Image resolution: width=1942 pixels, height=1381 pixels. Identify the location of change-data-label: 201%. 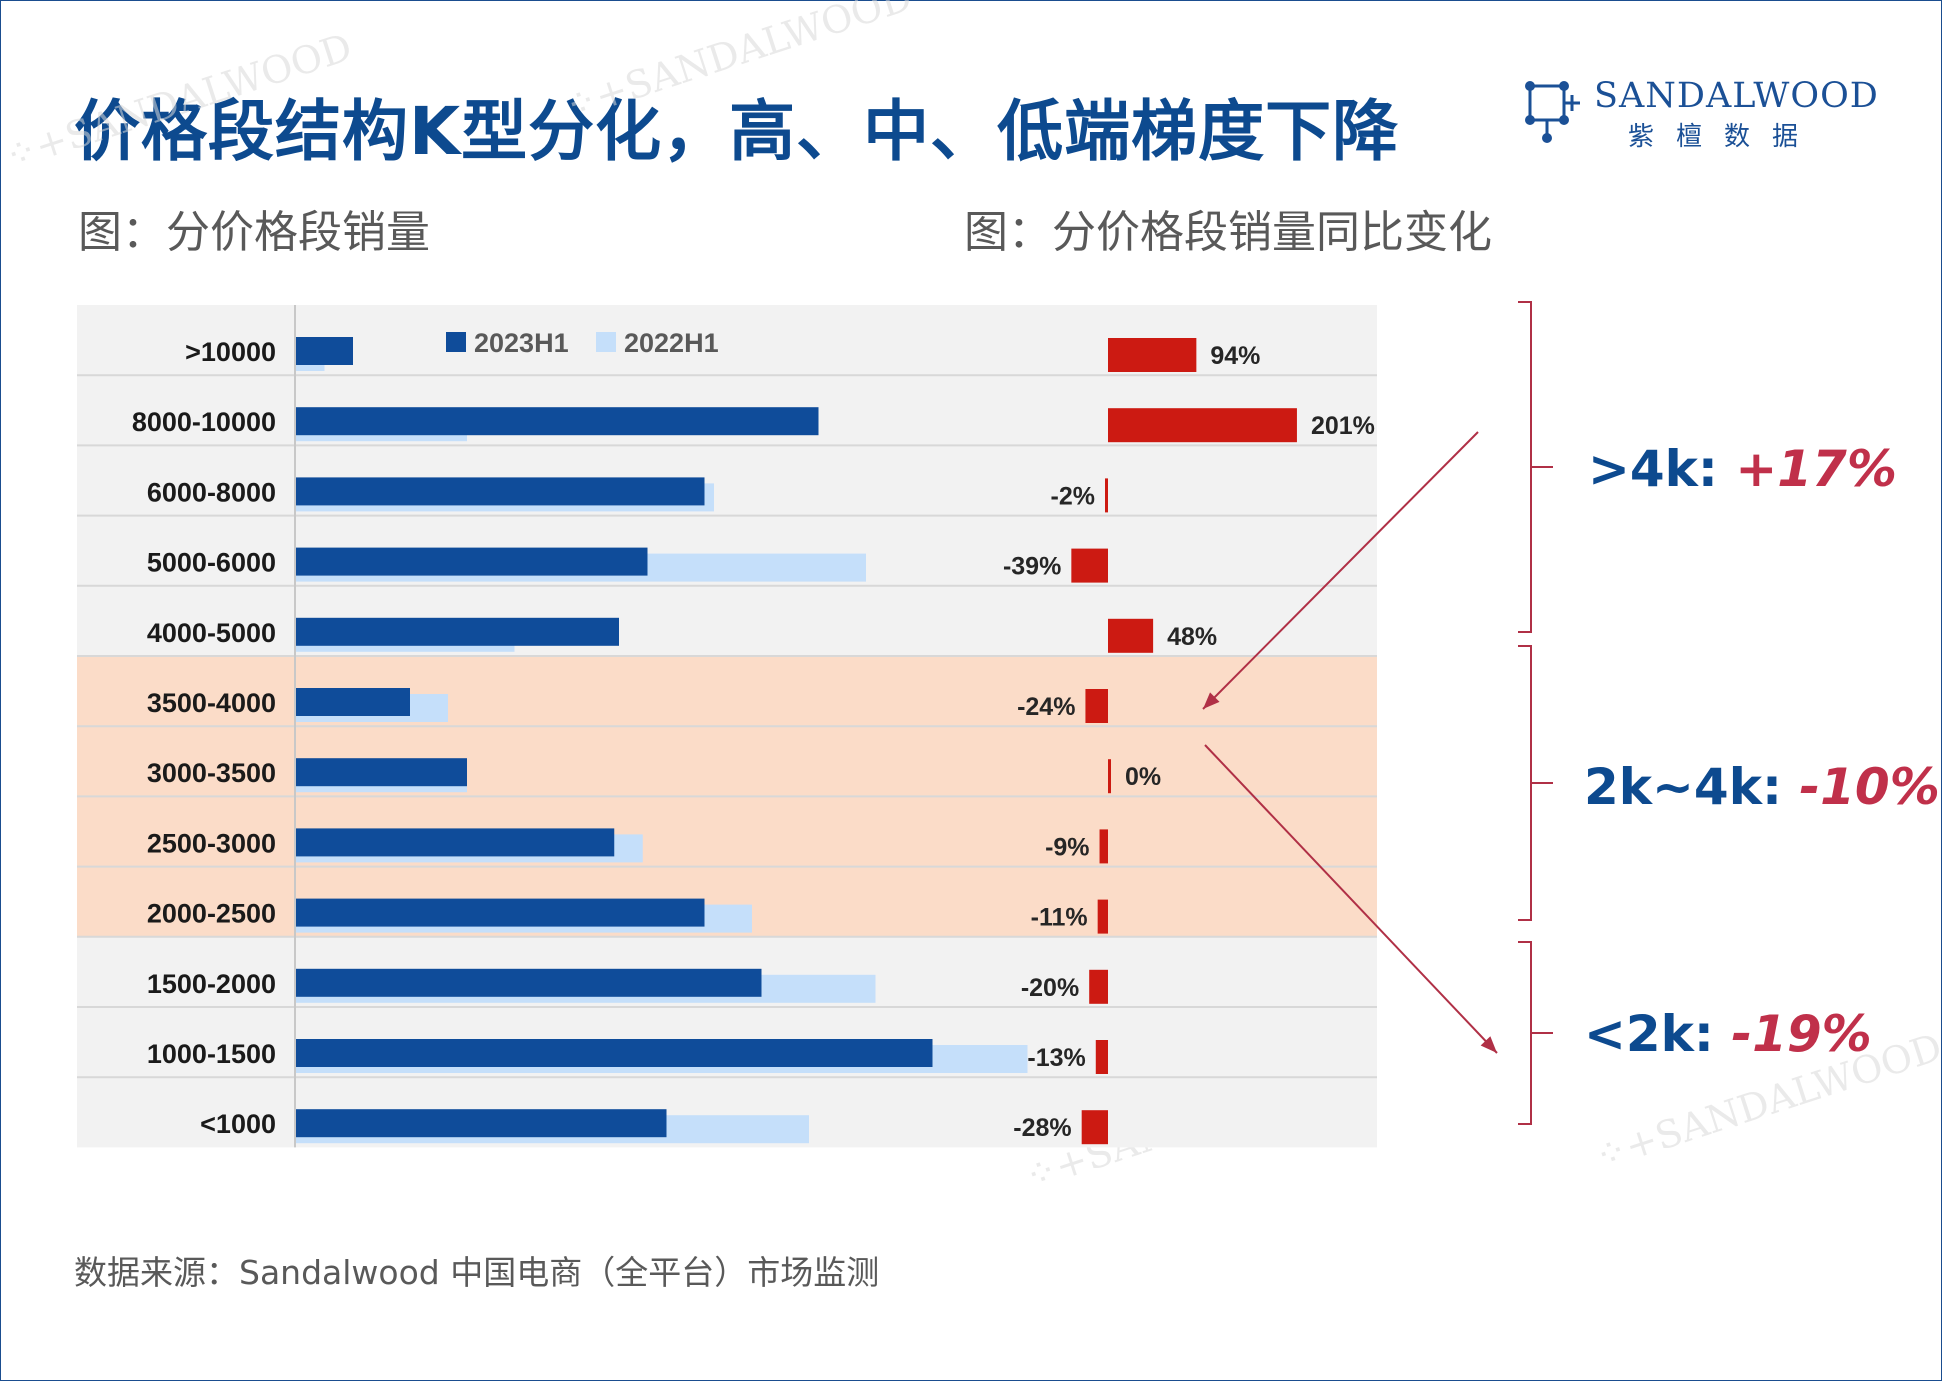
(1343, 426).